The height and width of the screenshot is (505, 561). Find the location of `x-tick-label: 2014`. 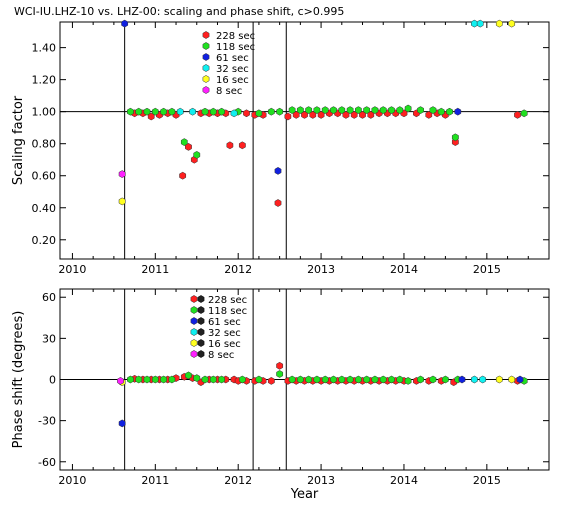

x-tick-label: 2014 is located at coordinates (404, 269).